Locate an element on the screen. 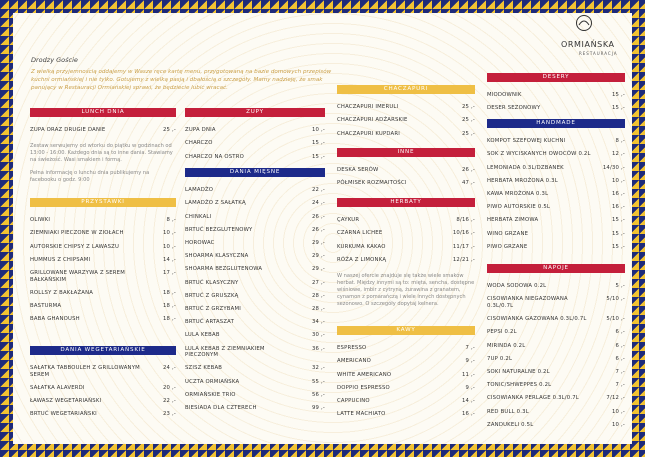 The height and width of the screenshot is (457, 645). menu-item: BRTUĆ Z GRZYBAMI 28 ,- is located at coordinates (255, 309).